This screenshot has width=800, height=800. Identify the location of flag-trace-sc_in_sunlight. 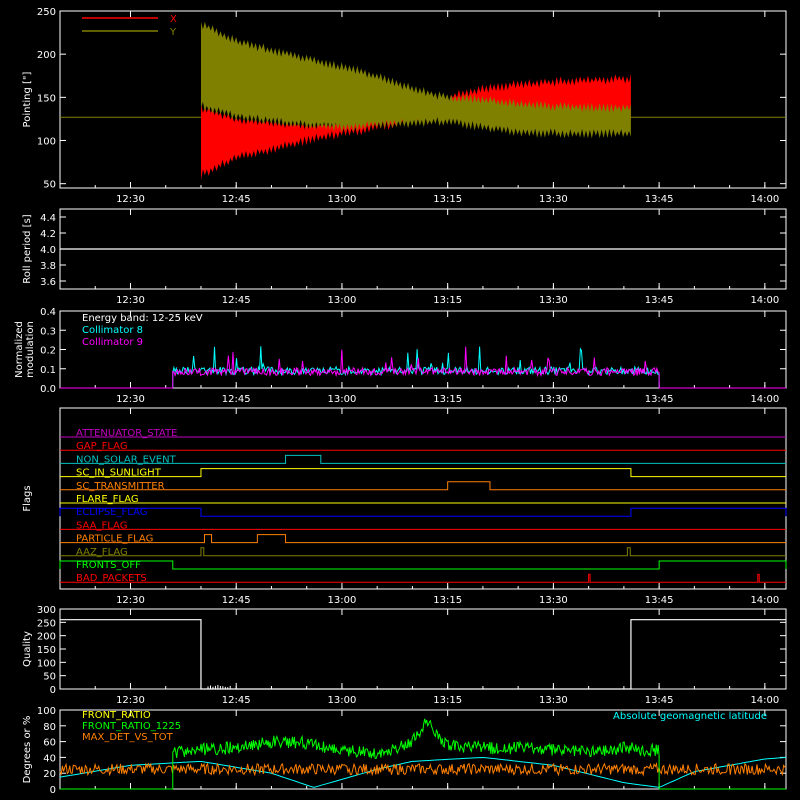
(423, 473).